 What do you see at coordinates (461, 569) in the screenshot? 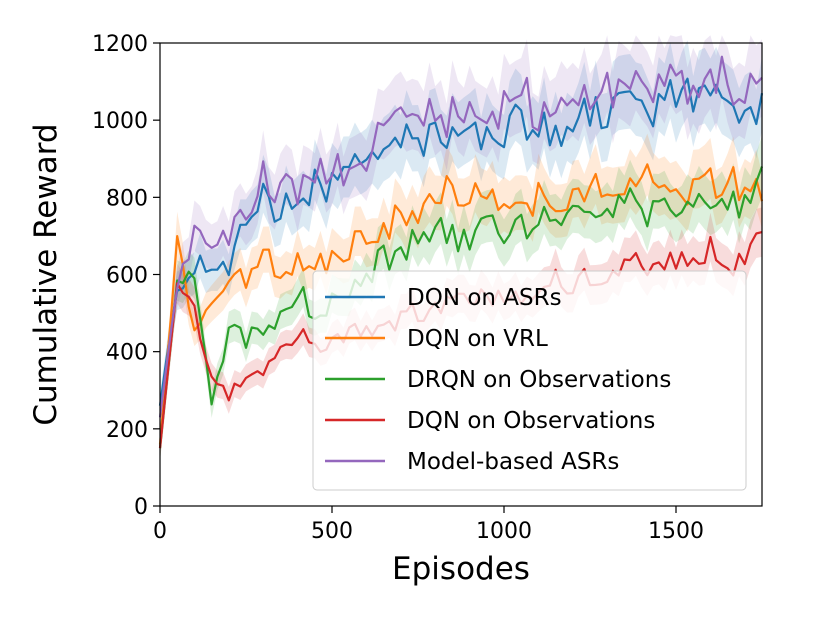
I see `x-axis-label: Episodes` at bounding box center [461, 569].